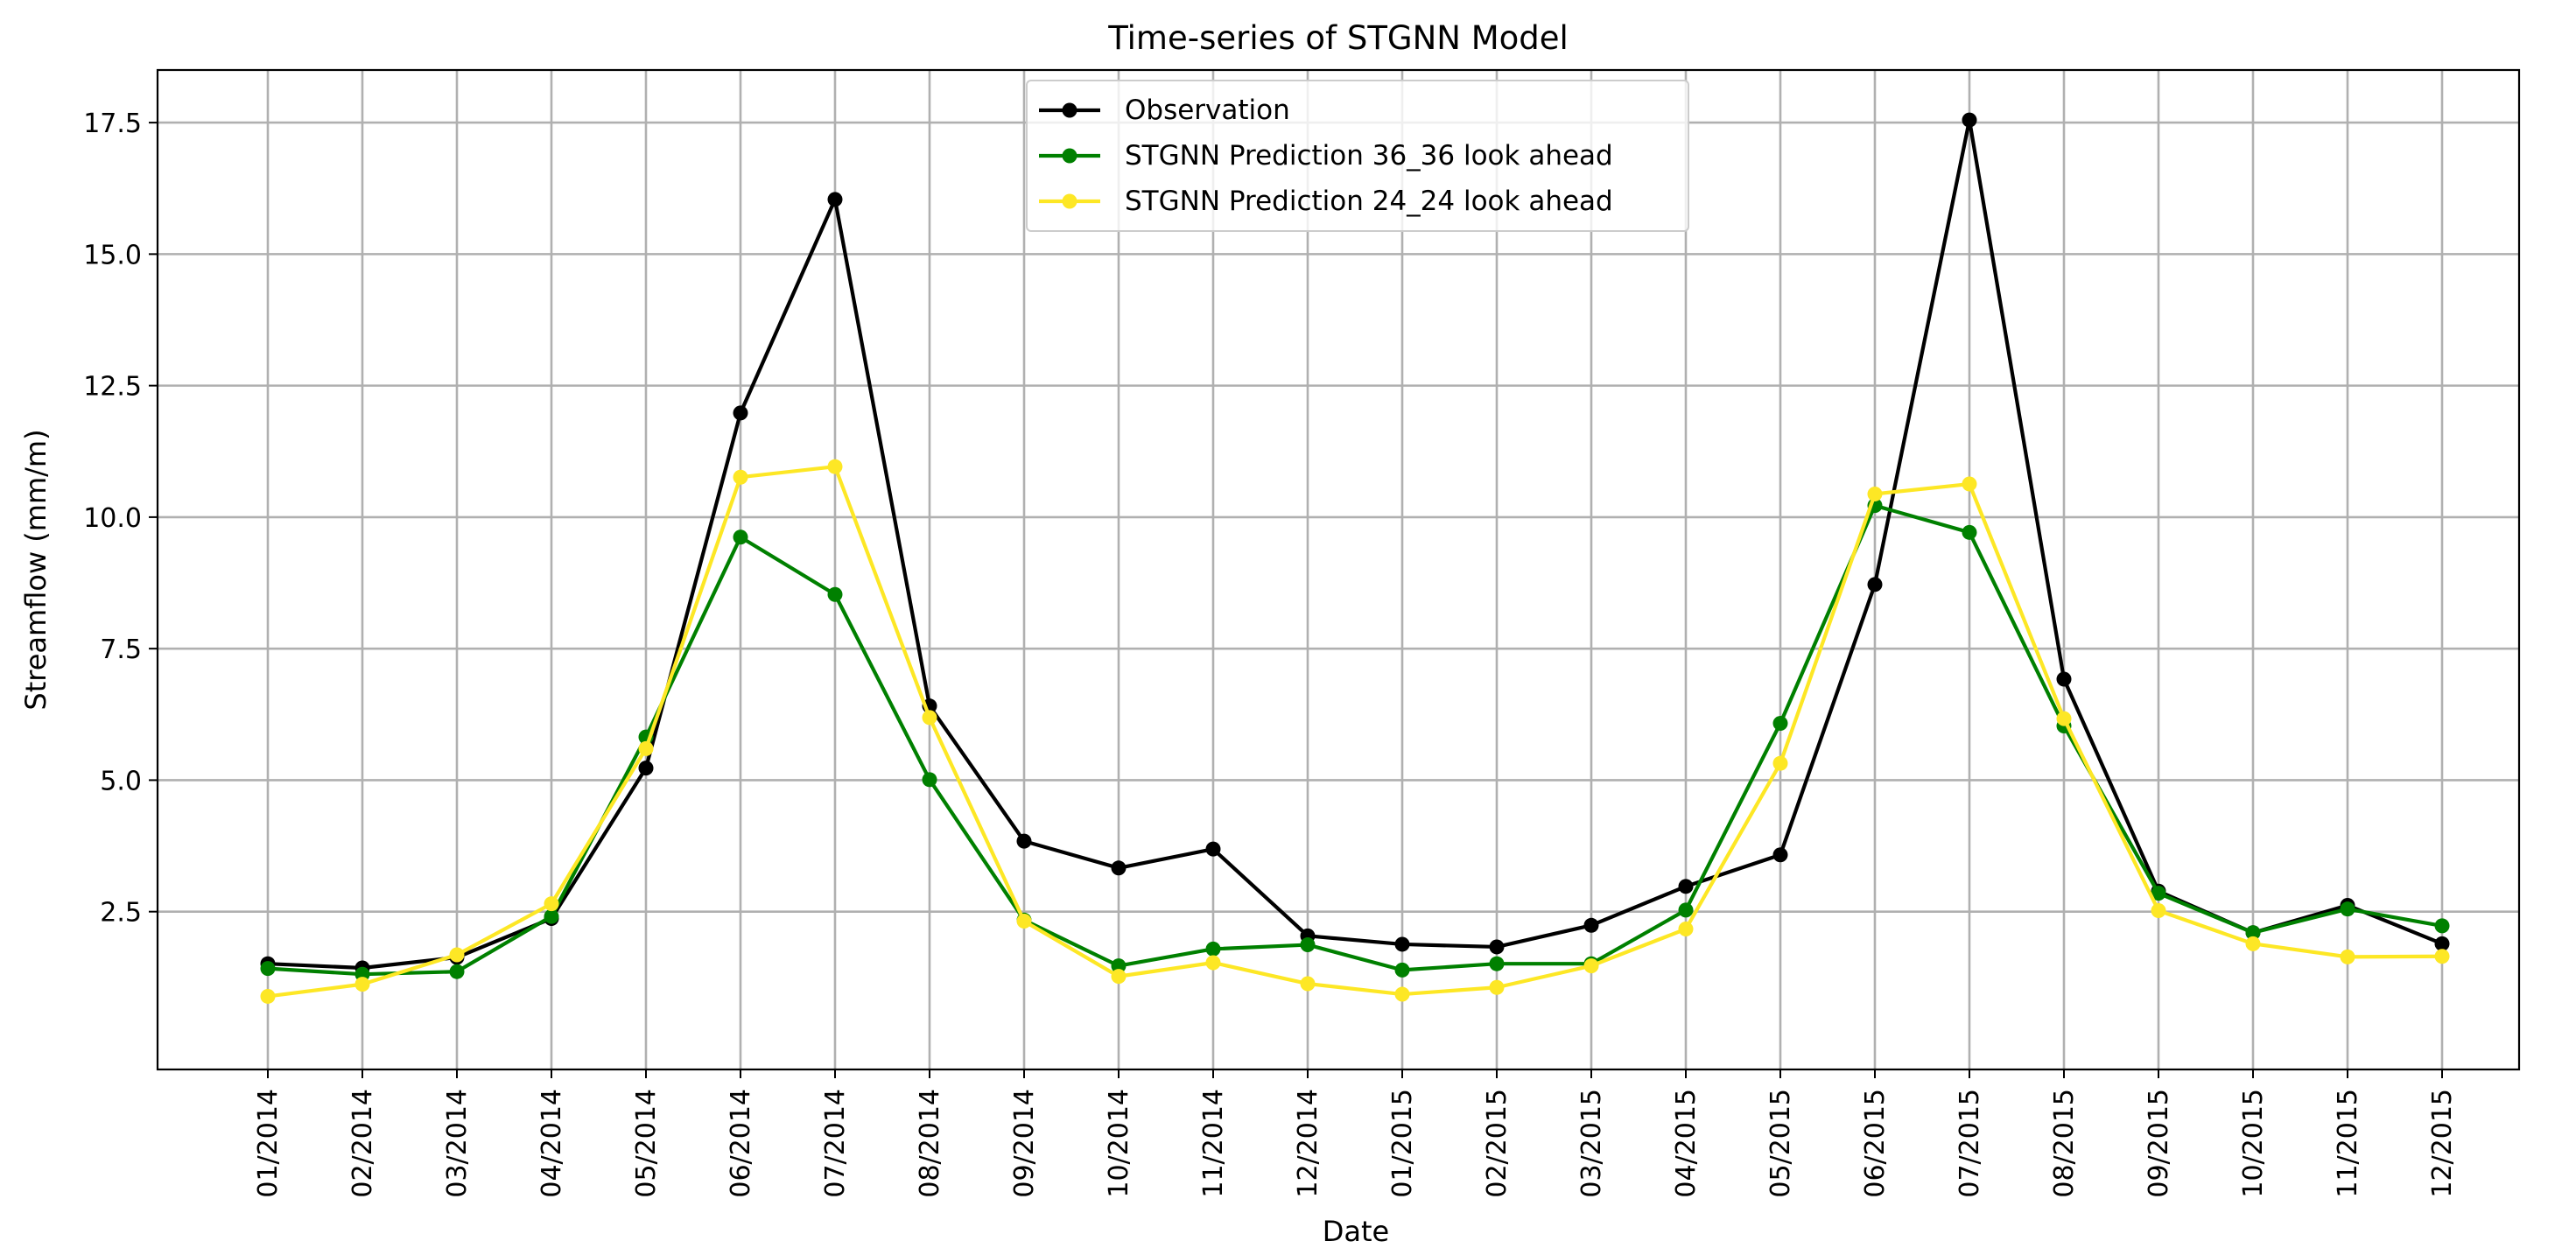 The width and height of the screenshot is (2576, 1255). I want to click on x-tick-label: 09/2014, so click(1024, 1143).